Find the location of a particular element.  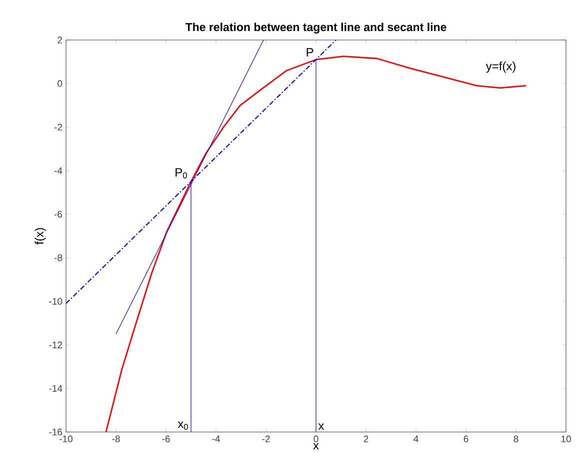

annotation: y=f(x) is located at coordinates (501, 67).